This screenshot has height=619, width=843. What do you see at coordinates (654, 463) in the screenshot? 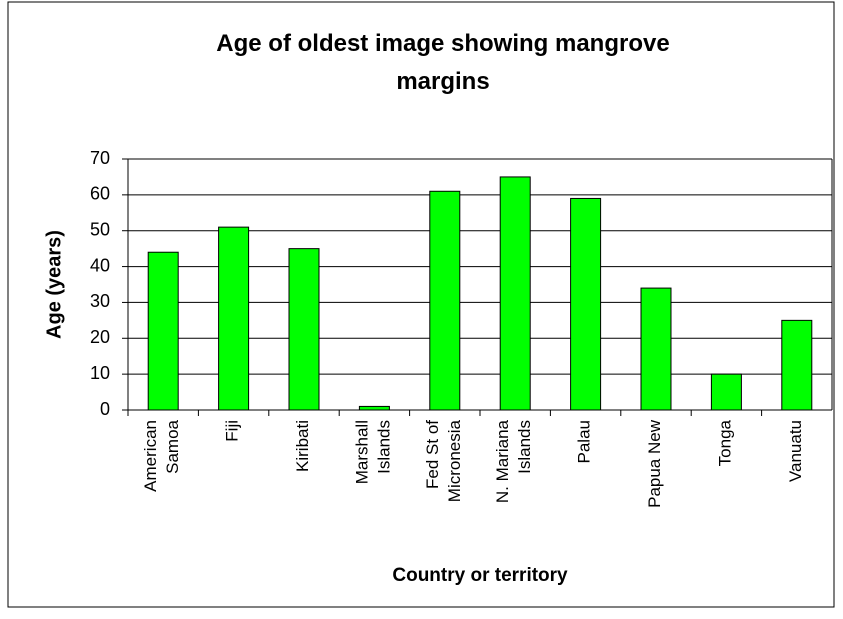
I see `x-tick-label: Papua New` at bounding box center [654, 463].